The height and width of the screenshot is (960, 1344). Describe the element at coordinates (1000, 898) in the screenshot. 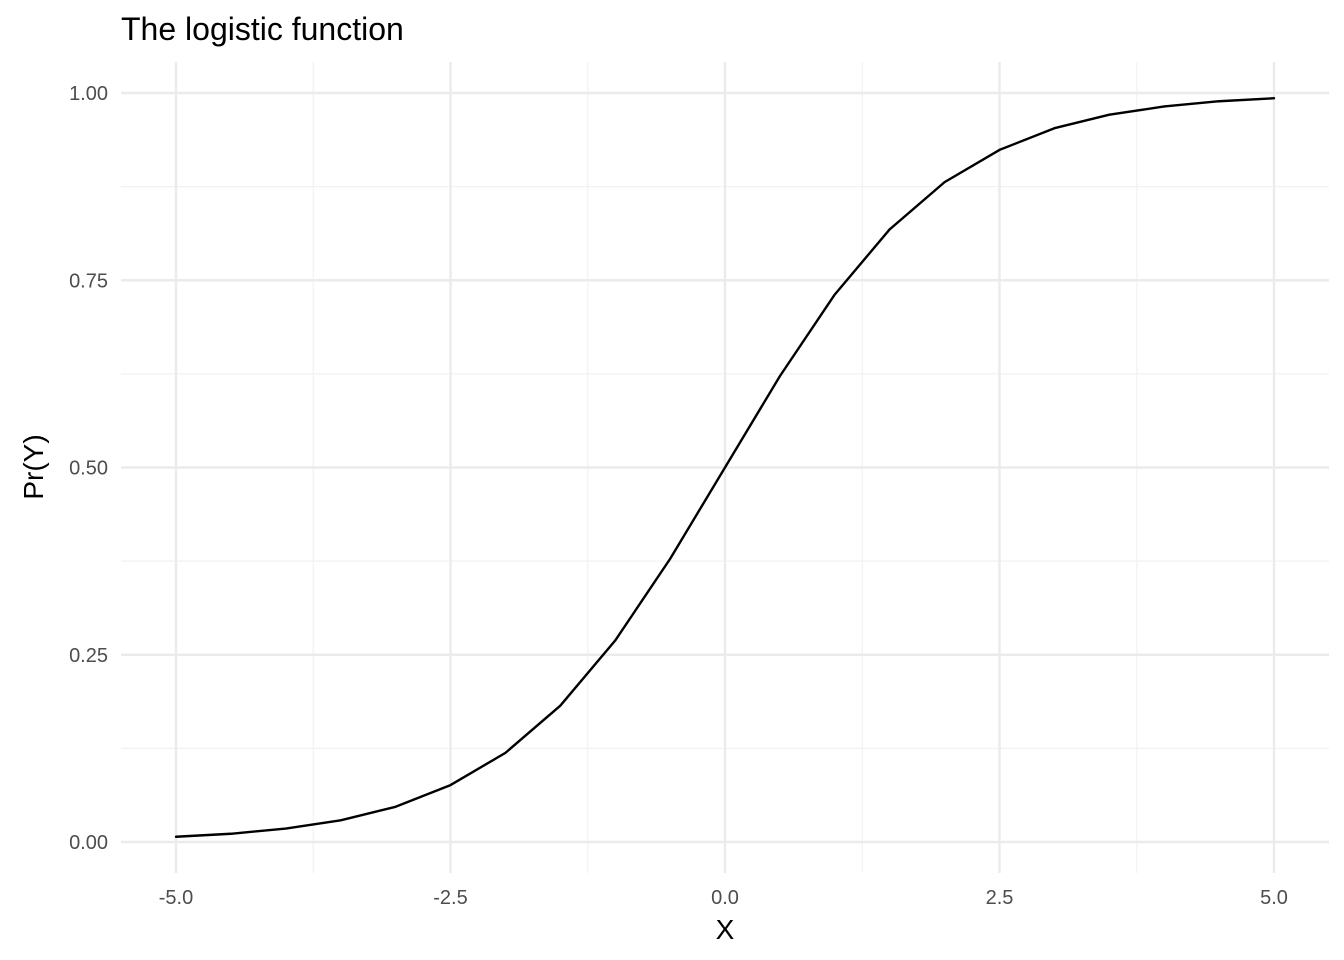

I see `x-tick-label: 2.5` at that location.